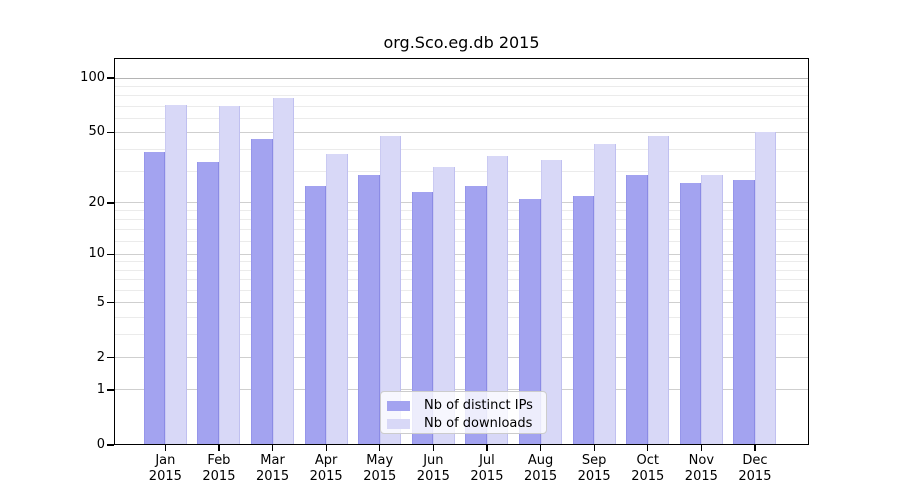  I want to click on x-tick-label-oct: Oct 2015, so click(648, 469).